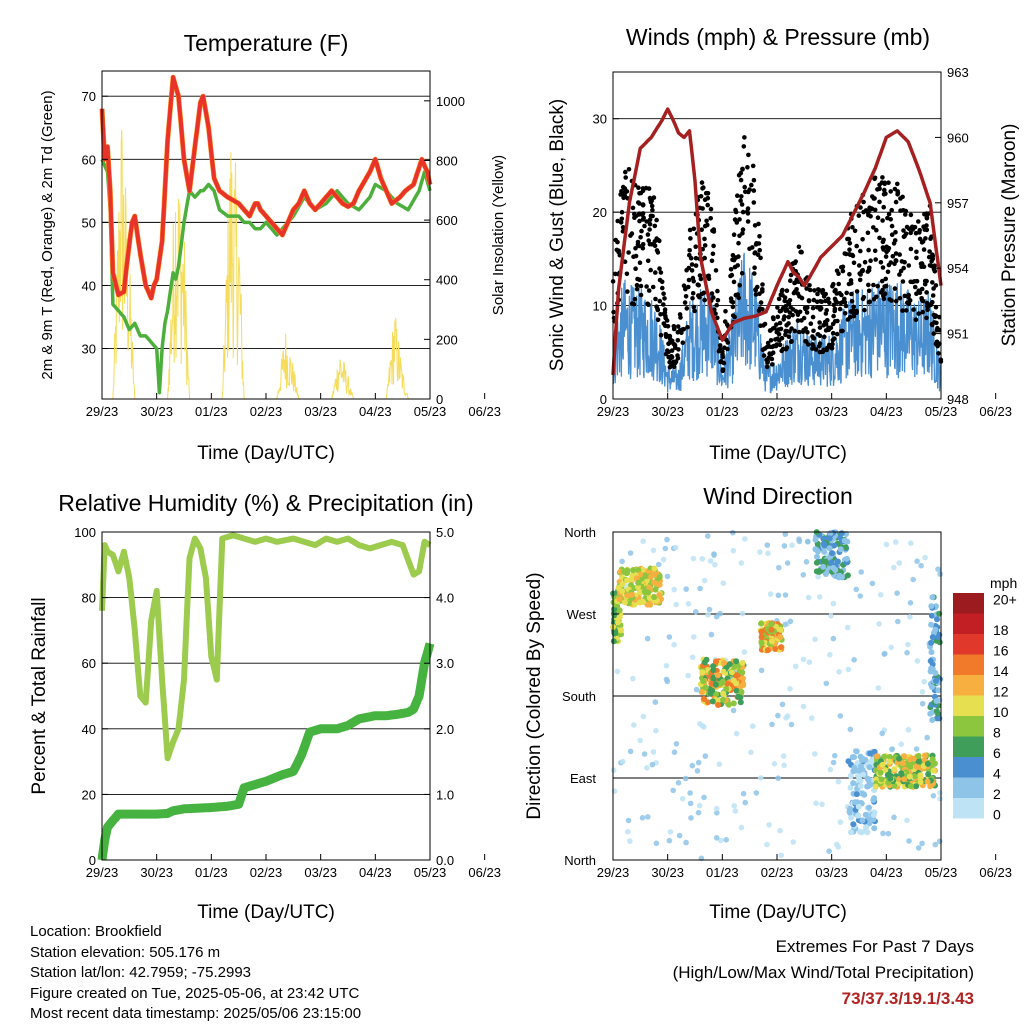 Image resolution: width=1024 pixels, height=1025 pixels. I want to click on y2-tick-label: 2.0, so click(445, 729).